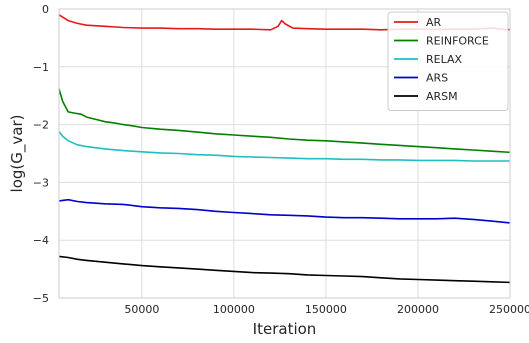 The width and height of the screenshot is (529, 343). What do you see at coordinates (444, 59) in the screenshot?
I see `legend-label: RELAX` at bounding box center [444, 59].